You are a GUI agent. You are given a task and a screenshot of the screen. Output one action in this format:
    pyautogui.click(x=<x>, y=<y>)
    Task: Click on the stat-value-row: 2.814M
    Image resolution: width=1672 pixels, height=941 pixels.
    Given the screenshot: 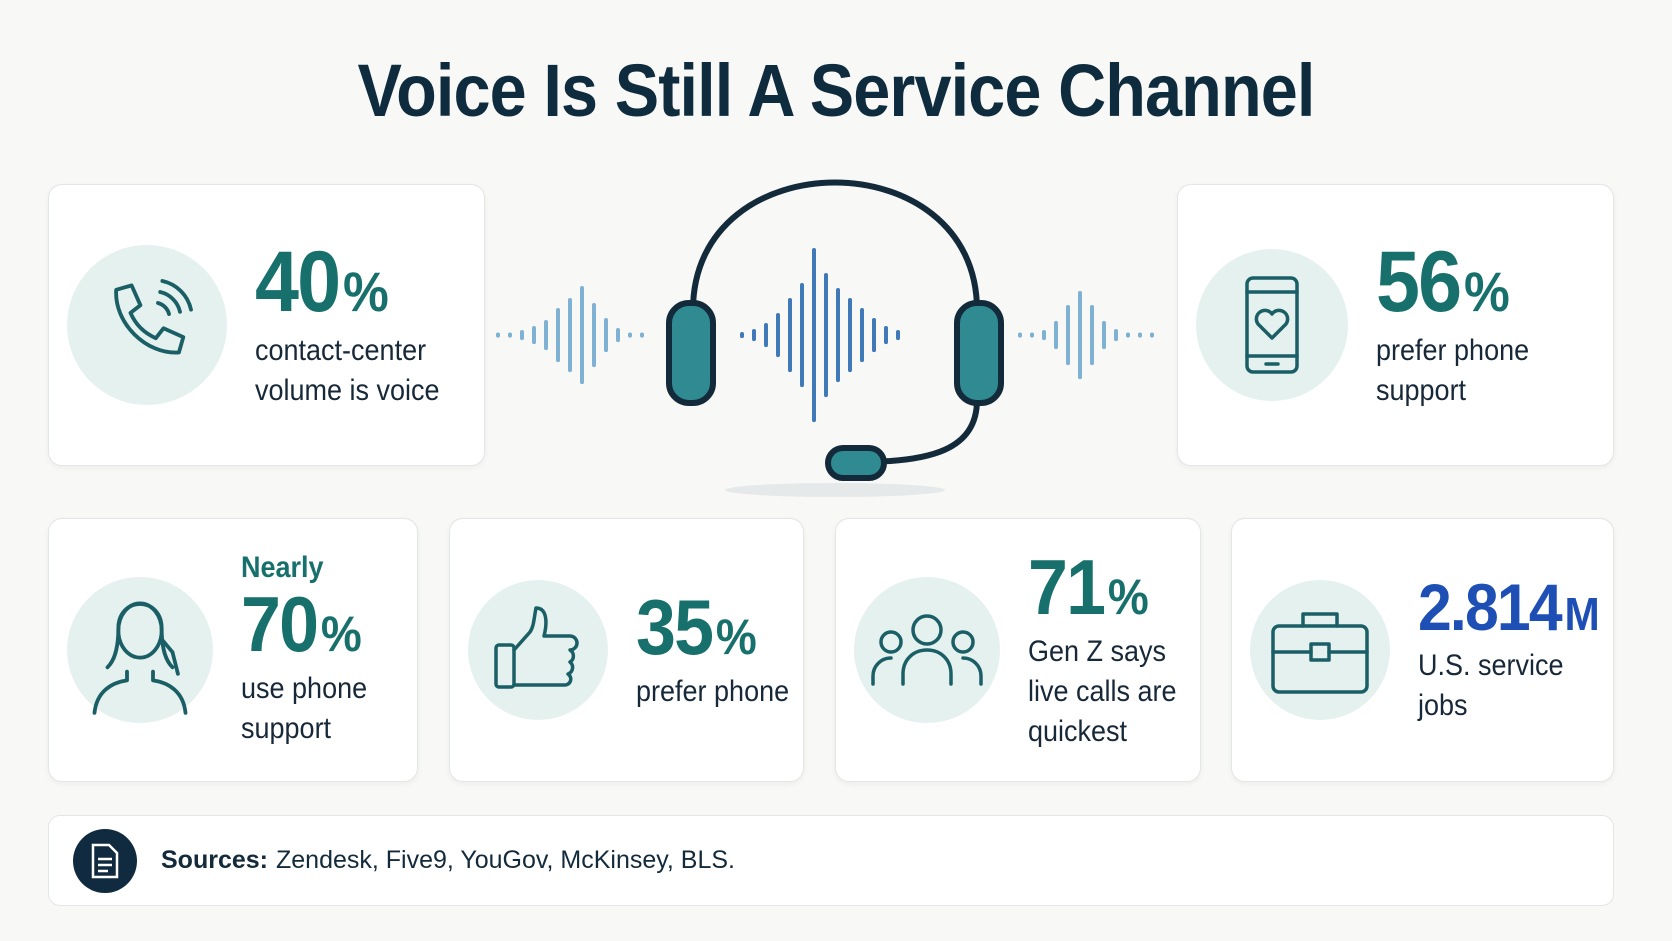 What is the action you would take?
    pyautogui.click(x=1509, y=607)
    